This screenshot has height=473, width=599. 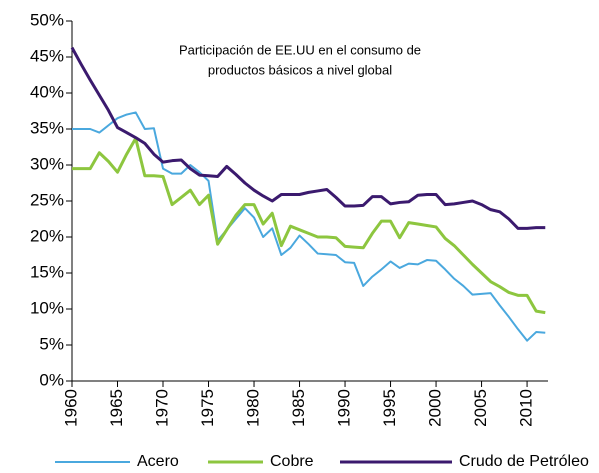 What do you see at coordinates (300, 69) in the screenshot?
I see `annotation: productos básicos a nivel global` at bounding box center [300, 69].